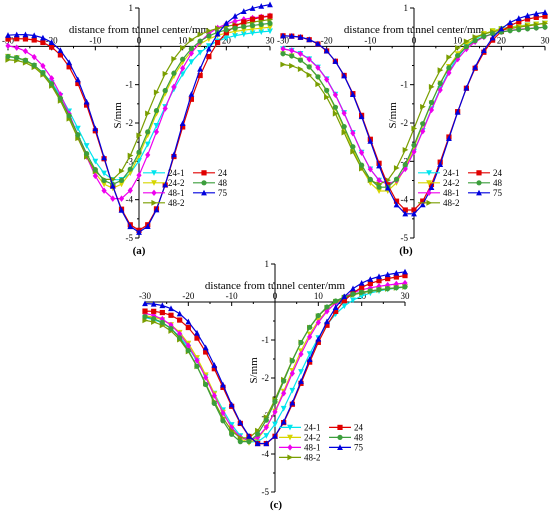 This screenshot has height=514, width=550. What do you see at coordinates (498, 173) in the screenshot?
I see `legend-label-24: 24` at bounding box center [498, 173].